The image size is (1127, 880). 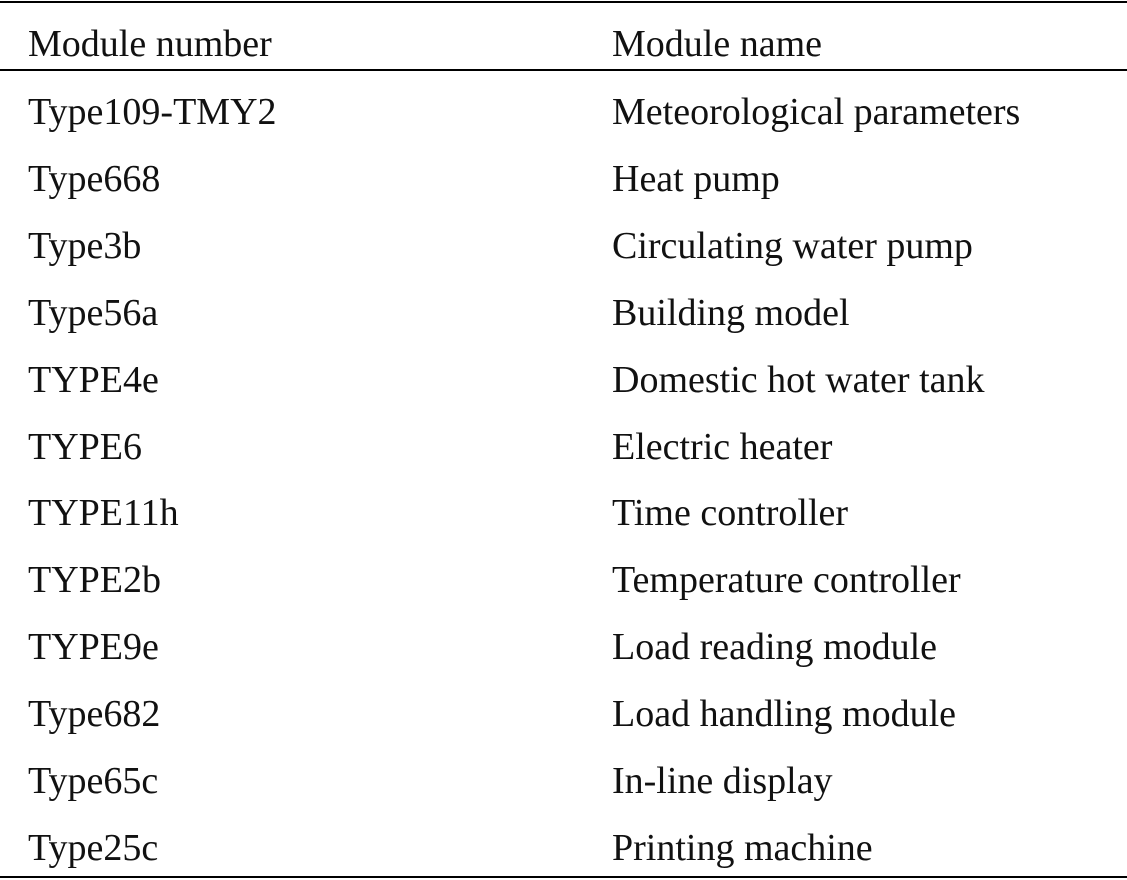 I want to click on table-cell: Load handling module, so click(x=784, y=714).